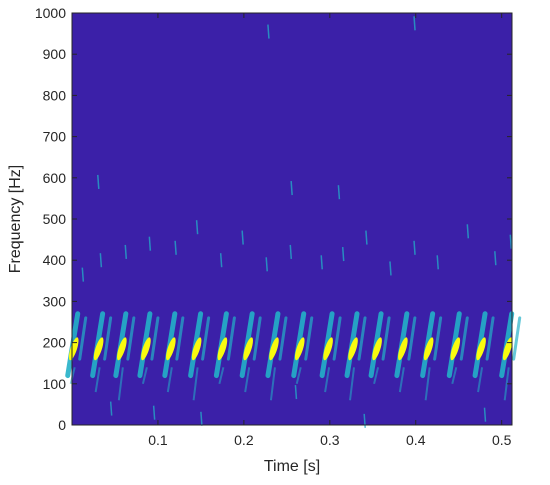 This screenshot has height=485, width=550. I want to click on x-tick-label: 0.5, so click(502, 440).